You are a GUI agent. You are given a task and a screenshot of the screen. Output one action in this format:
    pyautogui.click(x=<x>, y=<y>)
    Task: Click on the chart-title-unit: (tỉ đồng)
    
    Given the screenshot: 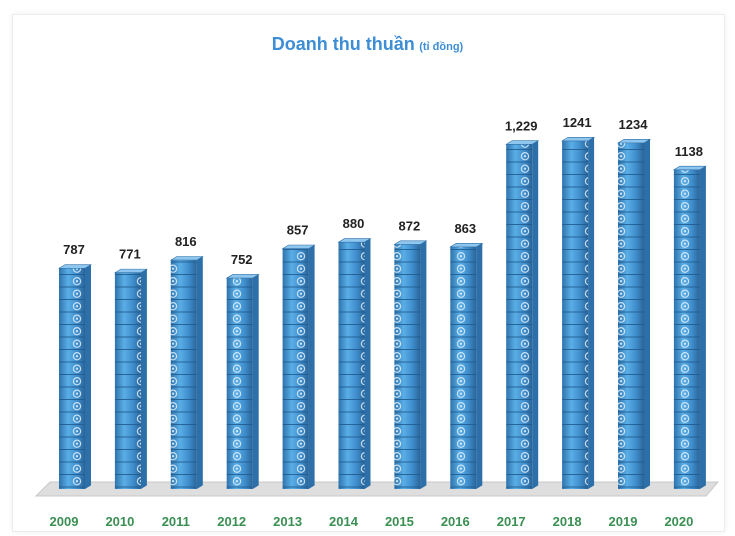 What is the action you would take?
    pyautogui.click(x=441, y=47)
    